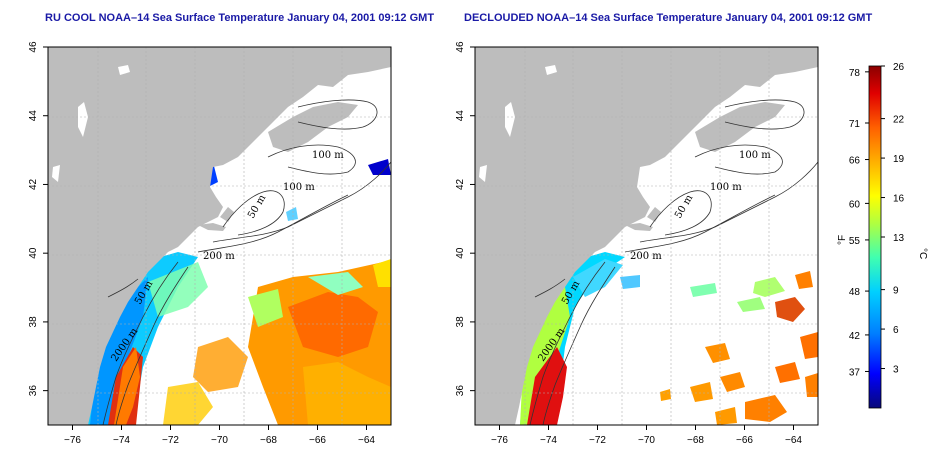 The width and height of the screenshot is (950, 475). I want to click on celsius-tick-label: 13, so click(899, 238).